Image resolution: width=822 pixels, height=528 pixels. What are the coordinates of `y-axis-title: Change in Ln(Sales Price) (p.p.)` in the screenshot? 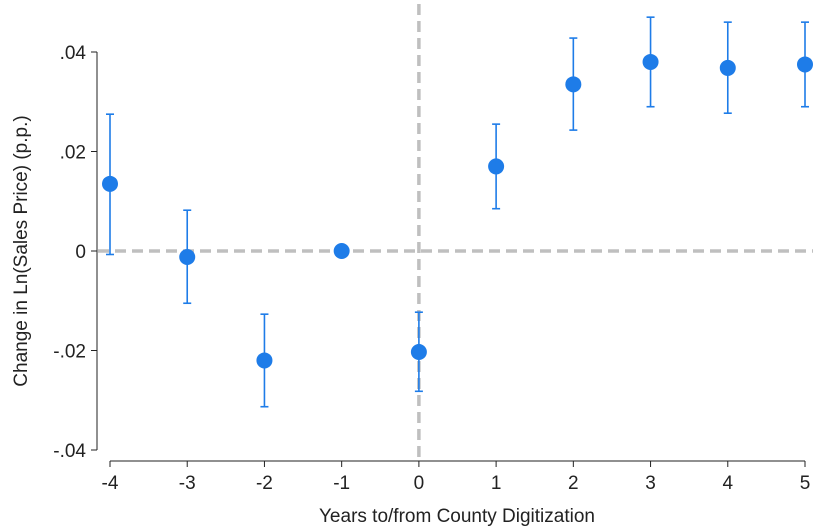 It's located at (21, 250).